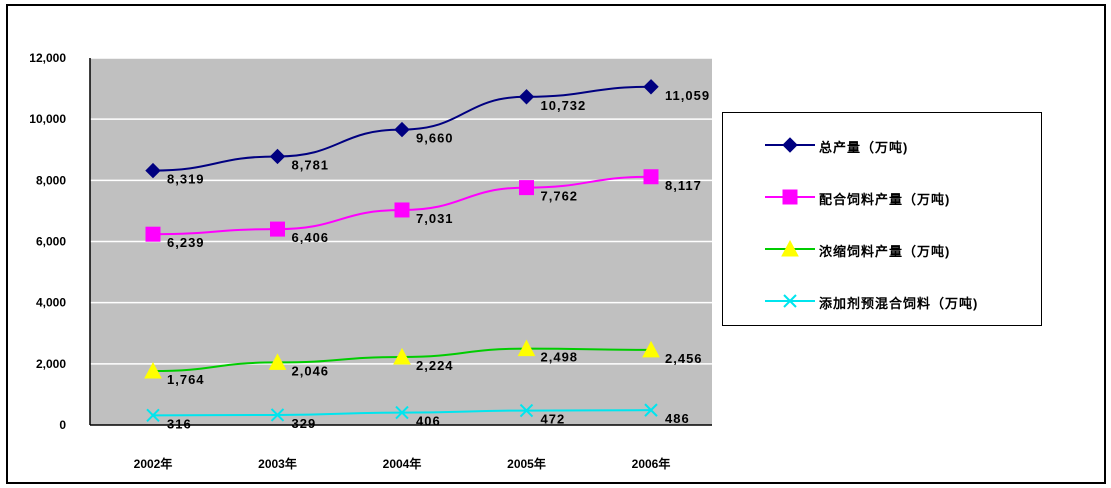 The image size is (1111, 488). I want to click on data-label: 486, so click(677, 418).